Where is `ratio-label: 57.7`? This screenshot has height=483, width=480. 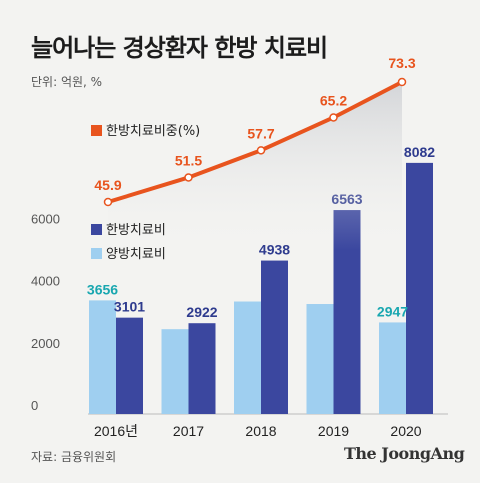 ratio-label: 57.7 is located at coordinates (260, 133).